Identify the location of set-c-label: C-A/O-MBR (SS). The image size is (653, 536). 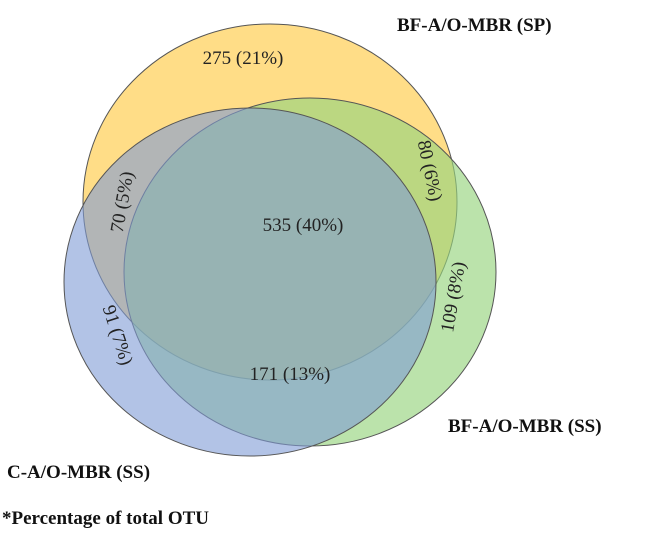
(78, 472).